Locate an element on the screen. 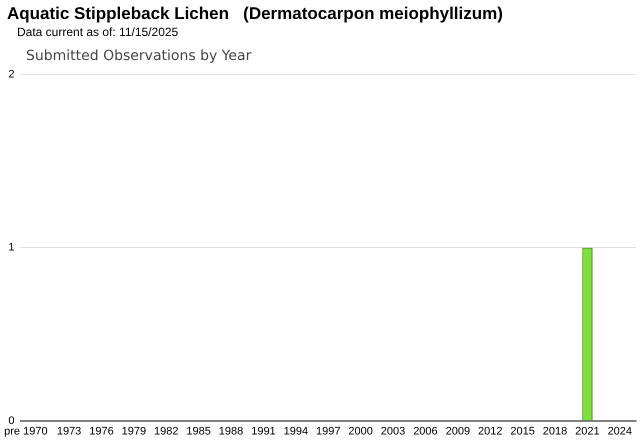  x-tick-label: pre 1970 is located at coordinates (26, 431).